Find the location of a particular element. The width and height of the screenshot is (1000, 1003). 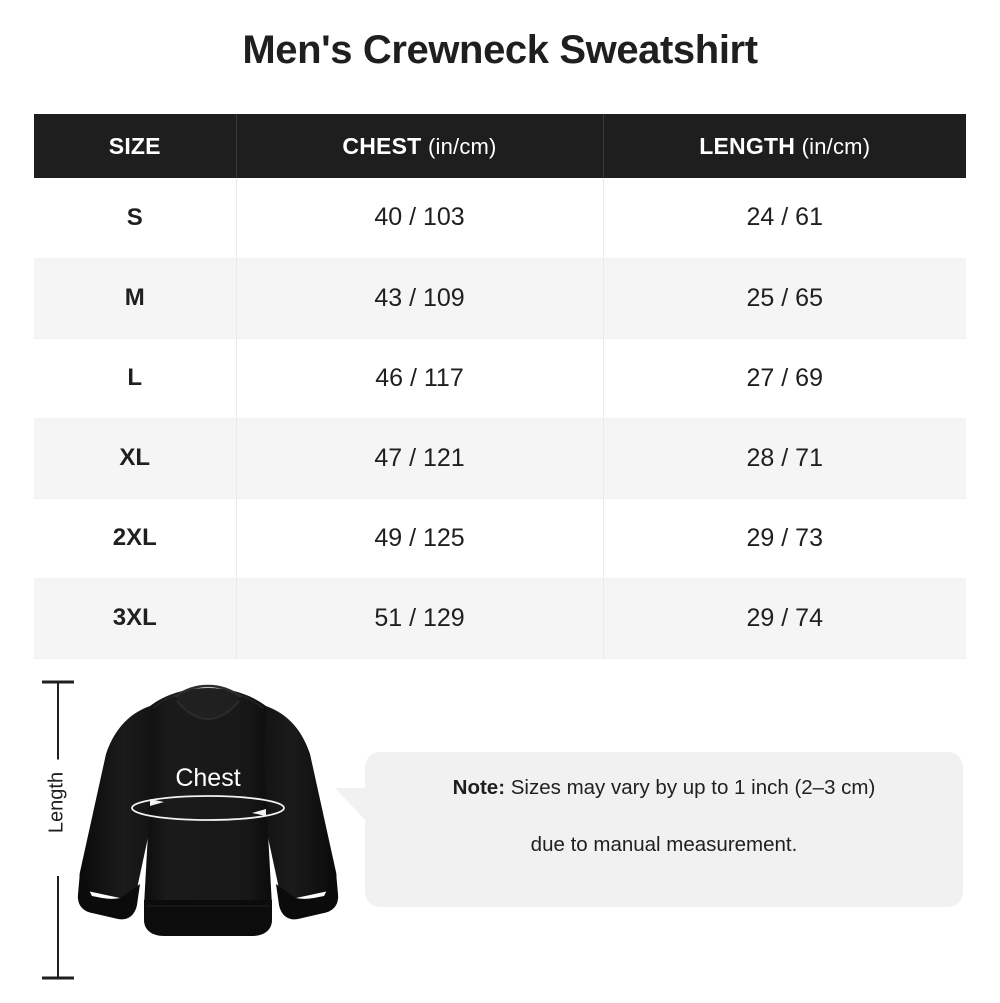

cell-length: 24 / 61 is located at coordinates (784, 218).